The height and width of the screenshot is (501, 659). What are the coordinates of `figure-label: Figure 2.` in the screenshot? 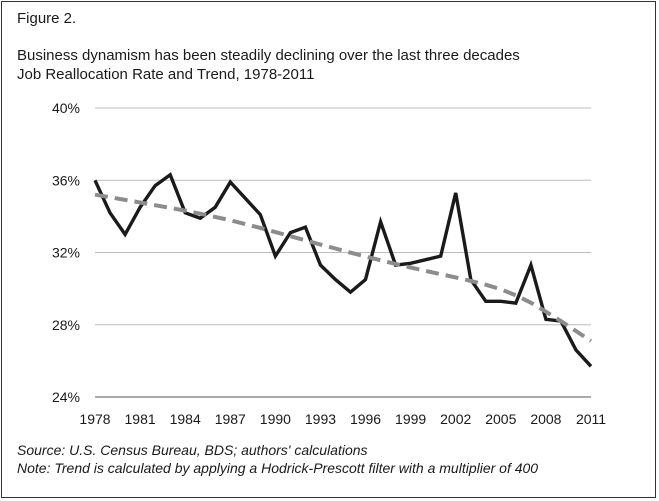 It's located at (47, 18).